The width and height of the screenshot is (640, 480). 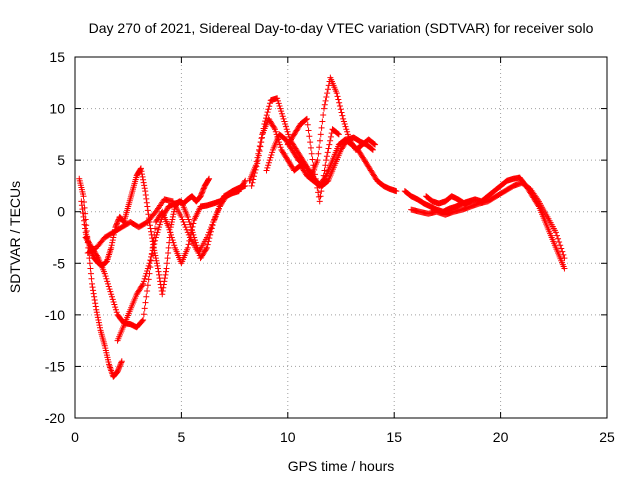 What do you see at coordinates (61, 212) in the screenshot?
I see `y-tick-label: 0` at bounding box center [61, 212].